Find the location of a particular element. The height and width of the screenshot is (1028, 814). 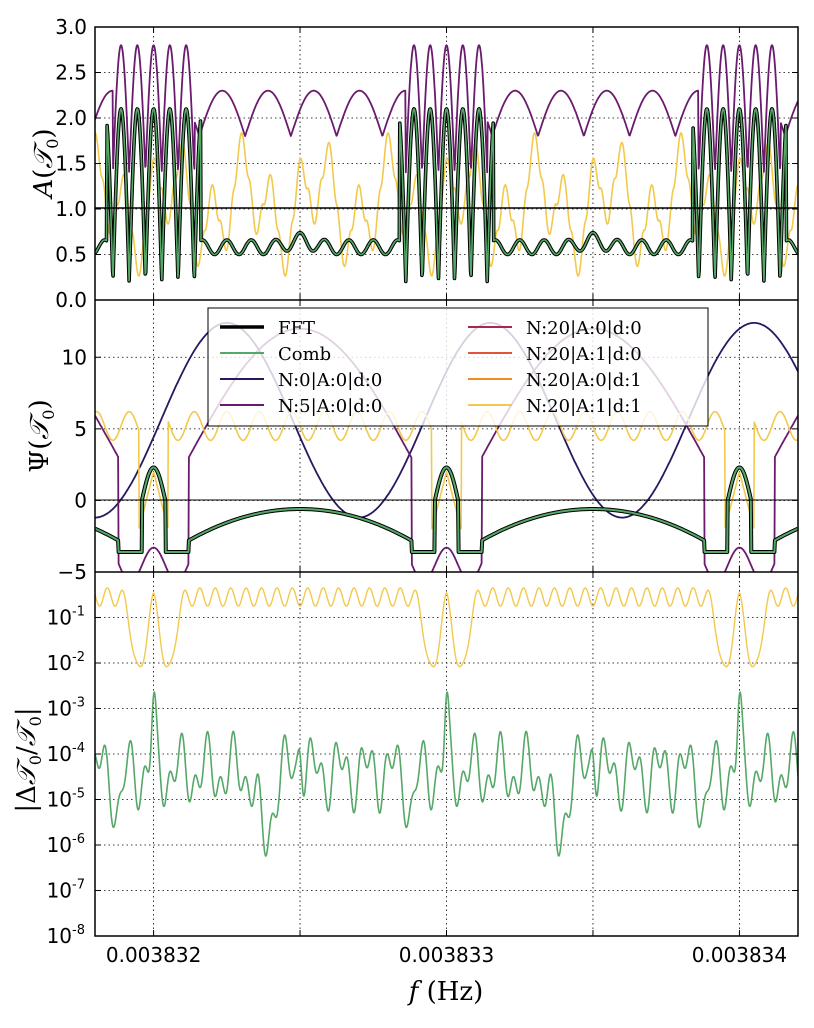

legend-label: Comb is located at coordinates (304, 354).